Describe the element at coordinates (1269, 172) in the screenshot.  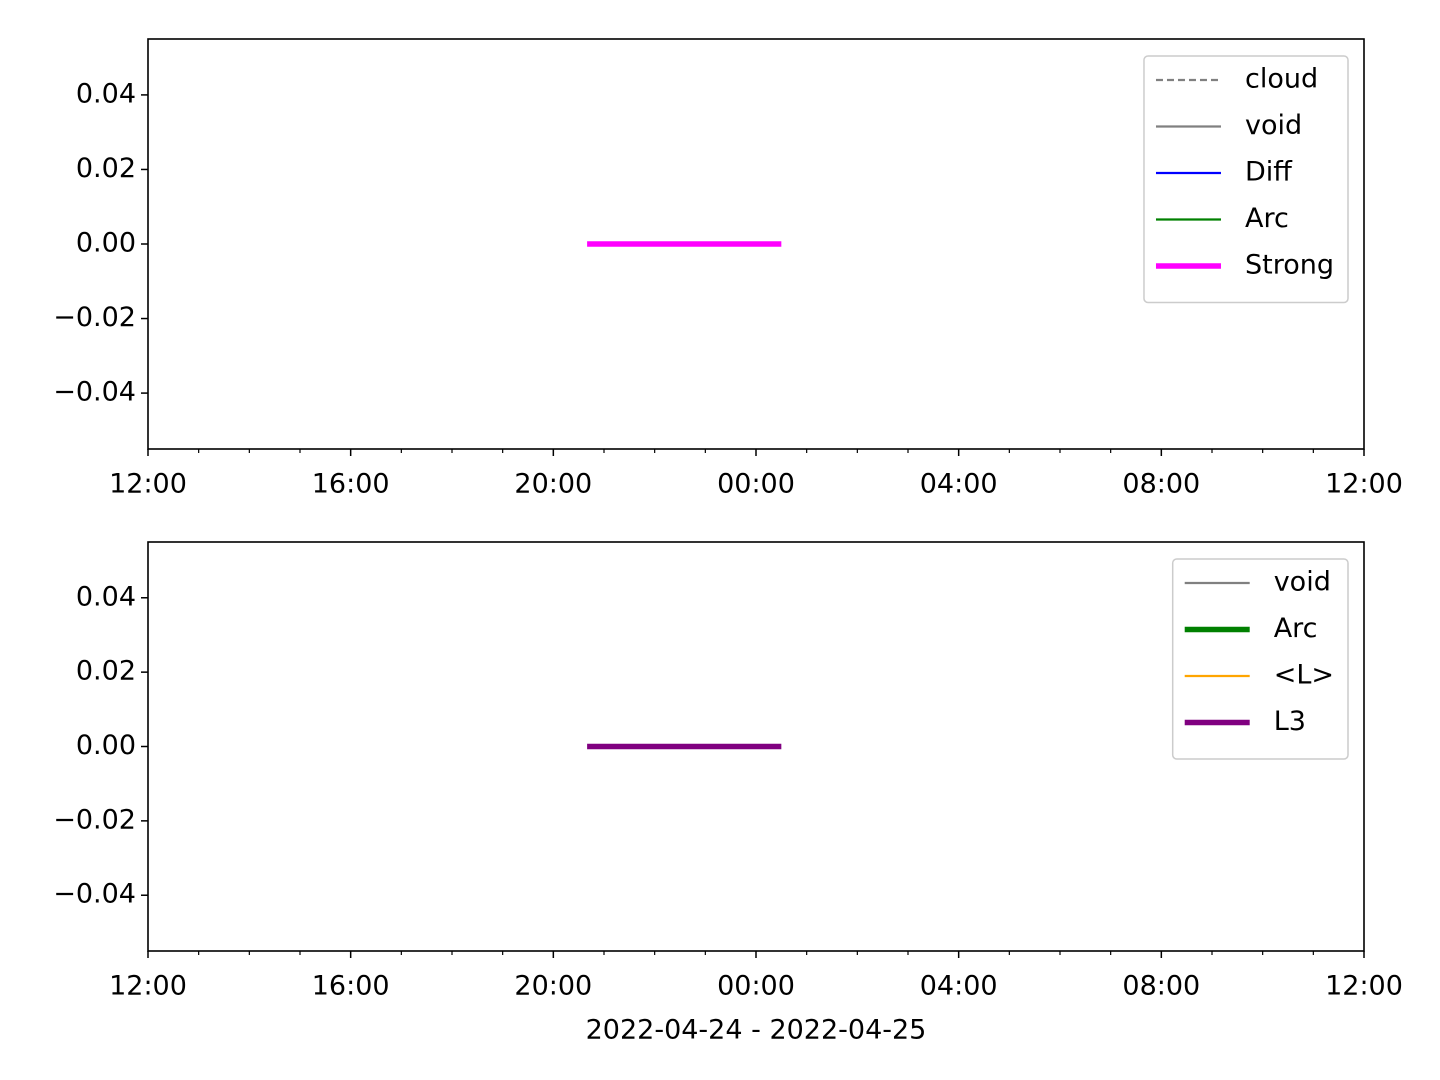
I see `legend-label: Diff` at that location.